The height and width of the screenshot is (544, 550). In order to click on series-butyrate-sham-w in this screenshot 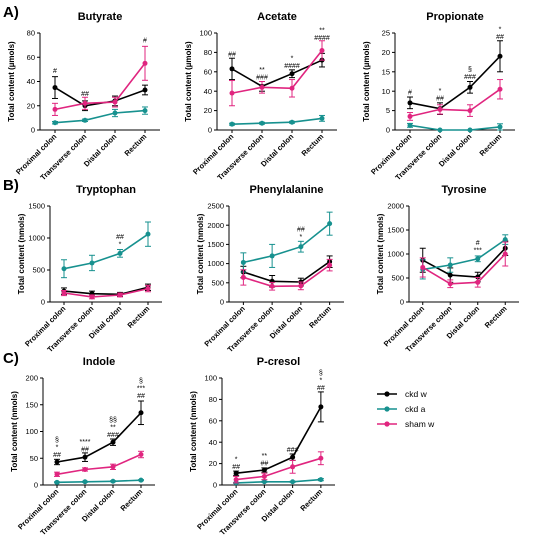, I will do `click(100, 80)`.